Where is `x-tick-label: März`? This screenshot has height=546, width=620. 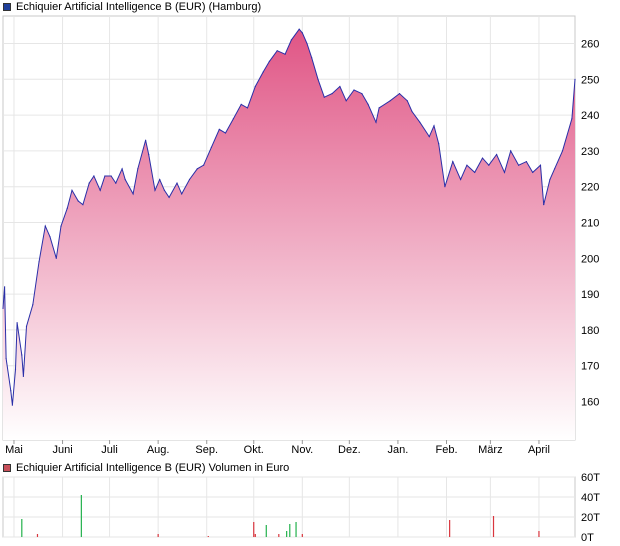 x-tick-label: März is located at coordinates (490, 450).